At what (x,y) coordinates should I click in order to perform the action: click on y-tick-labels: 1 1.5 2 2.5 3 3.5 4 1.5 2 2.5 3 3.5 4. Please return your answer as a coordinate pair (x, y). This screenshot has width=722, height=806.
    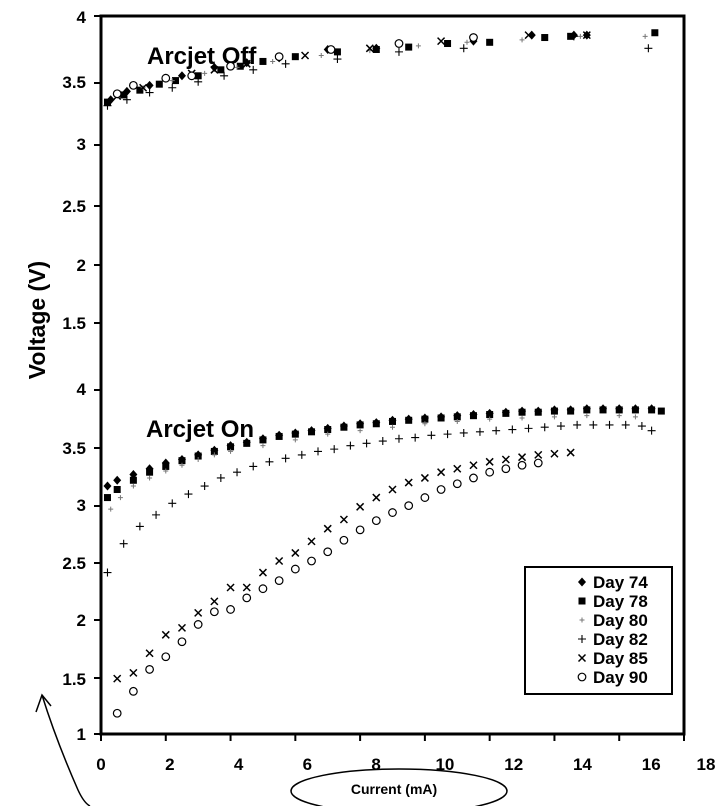
    Looking at the image, I should click on (74, 376).